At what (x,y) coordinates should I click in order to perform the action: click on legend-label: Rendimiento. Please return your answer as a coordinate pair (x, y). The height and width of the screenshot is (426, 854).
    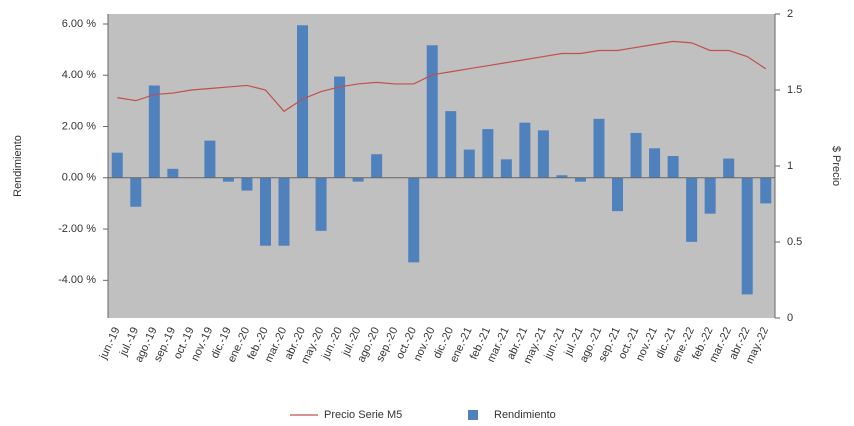
    Looking at the image, I should click on (525, 415).